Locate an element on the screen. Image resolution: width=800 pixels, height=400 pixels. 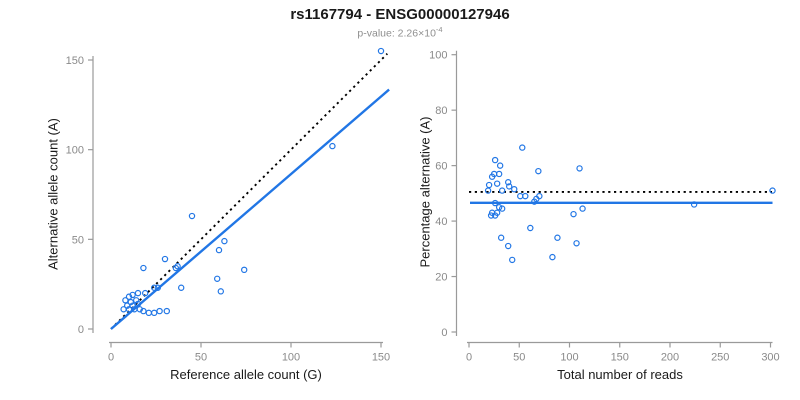
y-tick-label: 20 is located at coordinates (441, 278).